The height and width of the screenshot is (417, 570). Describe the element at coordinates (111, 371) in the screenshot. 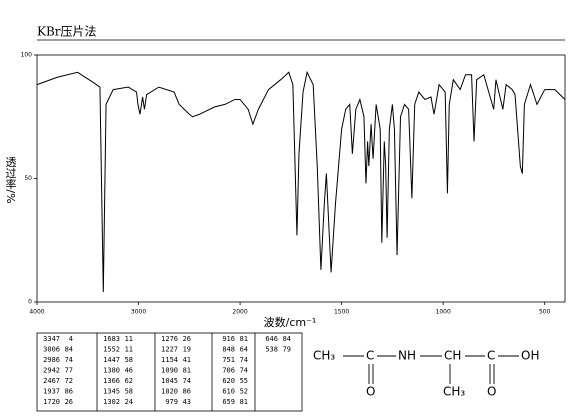

I see `peak-wavenumber: 1380` at that location.